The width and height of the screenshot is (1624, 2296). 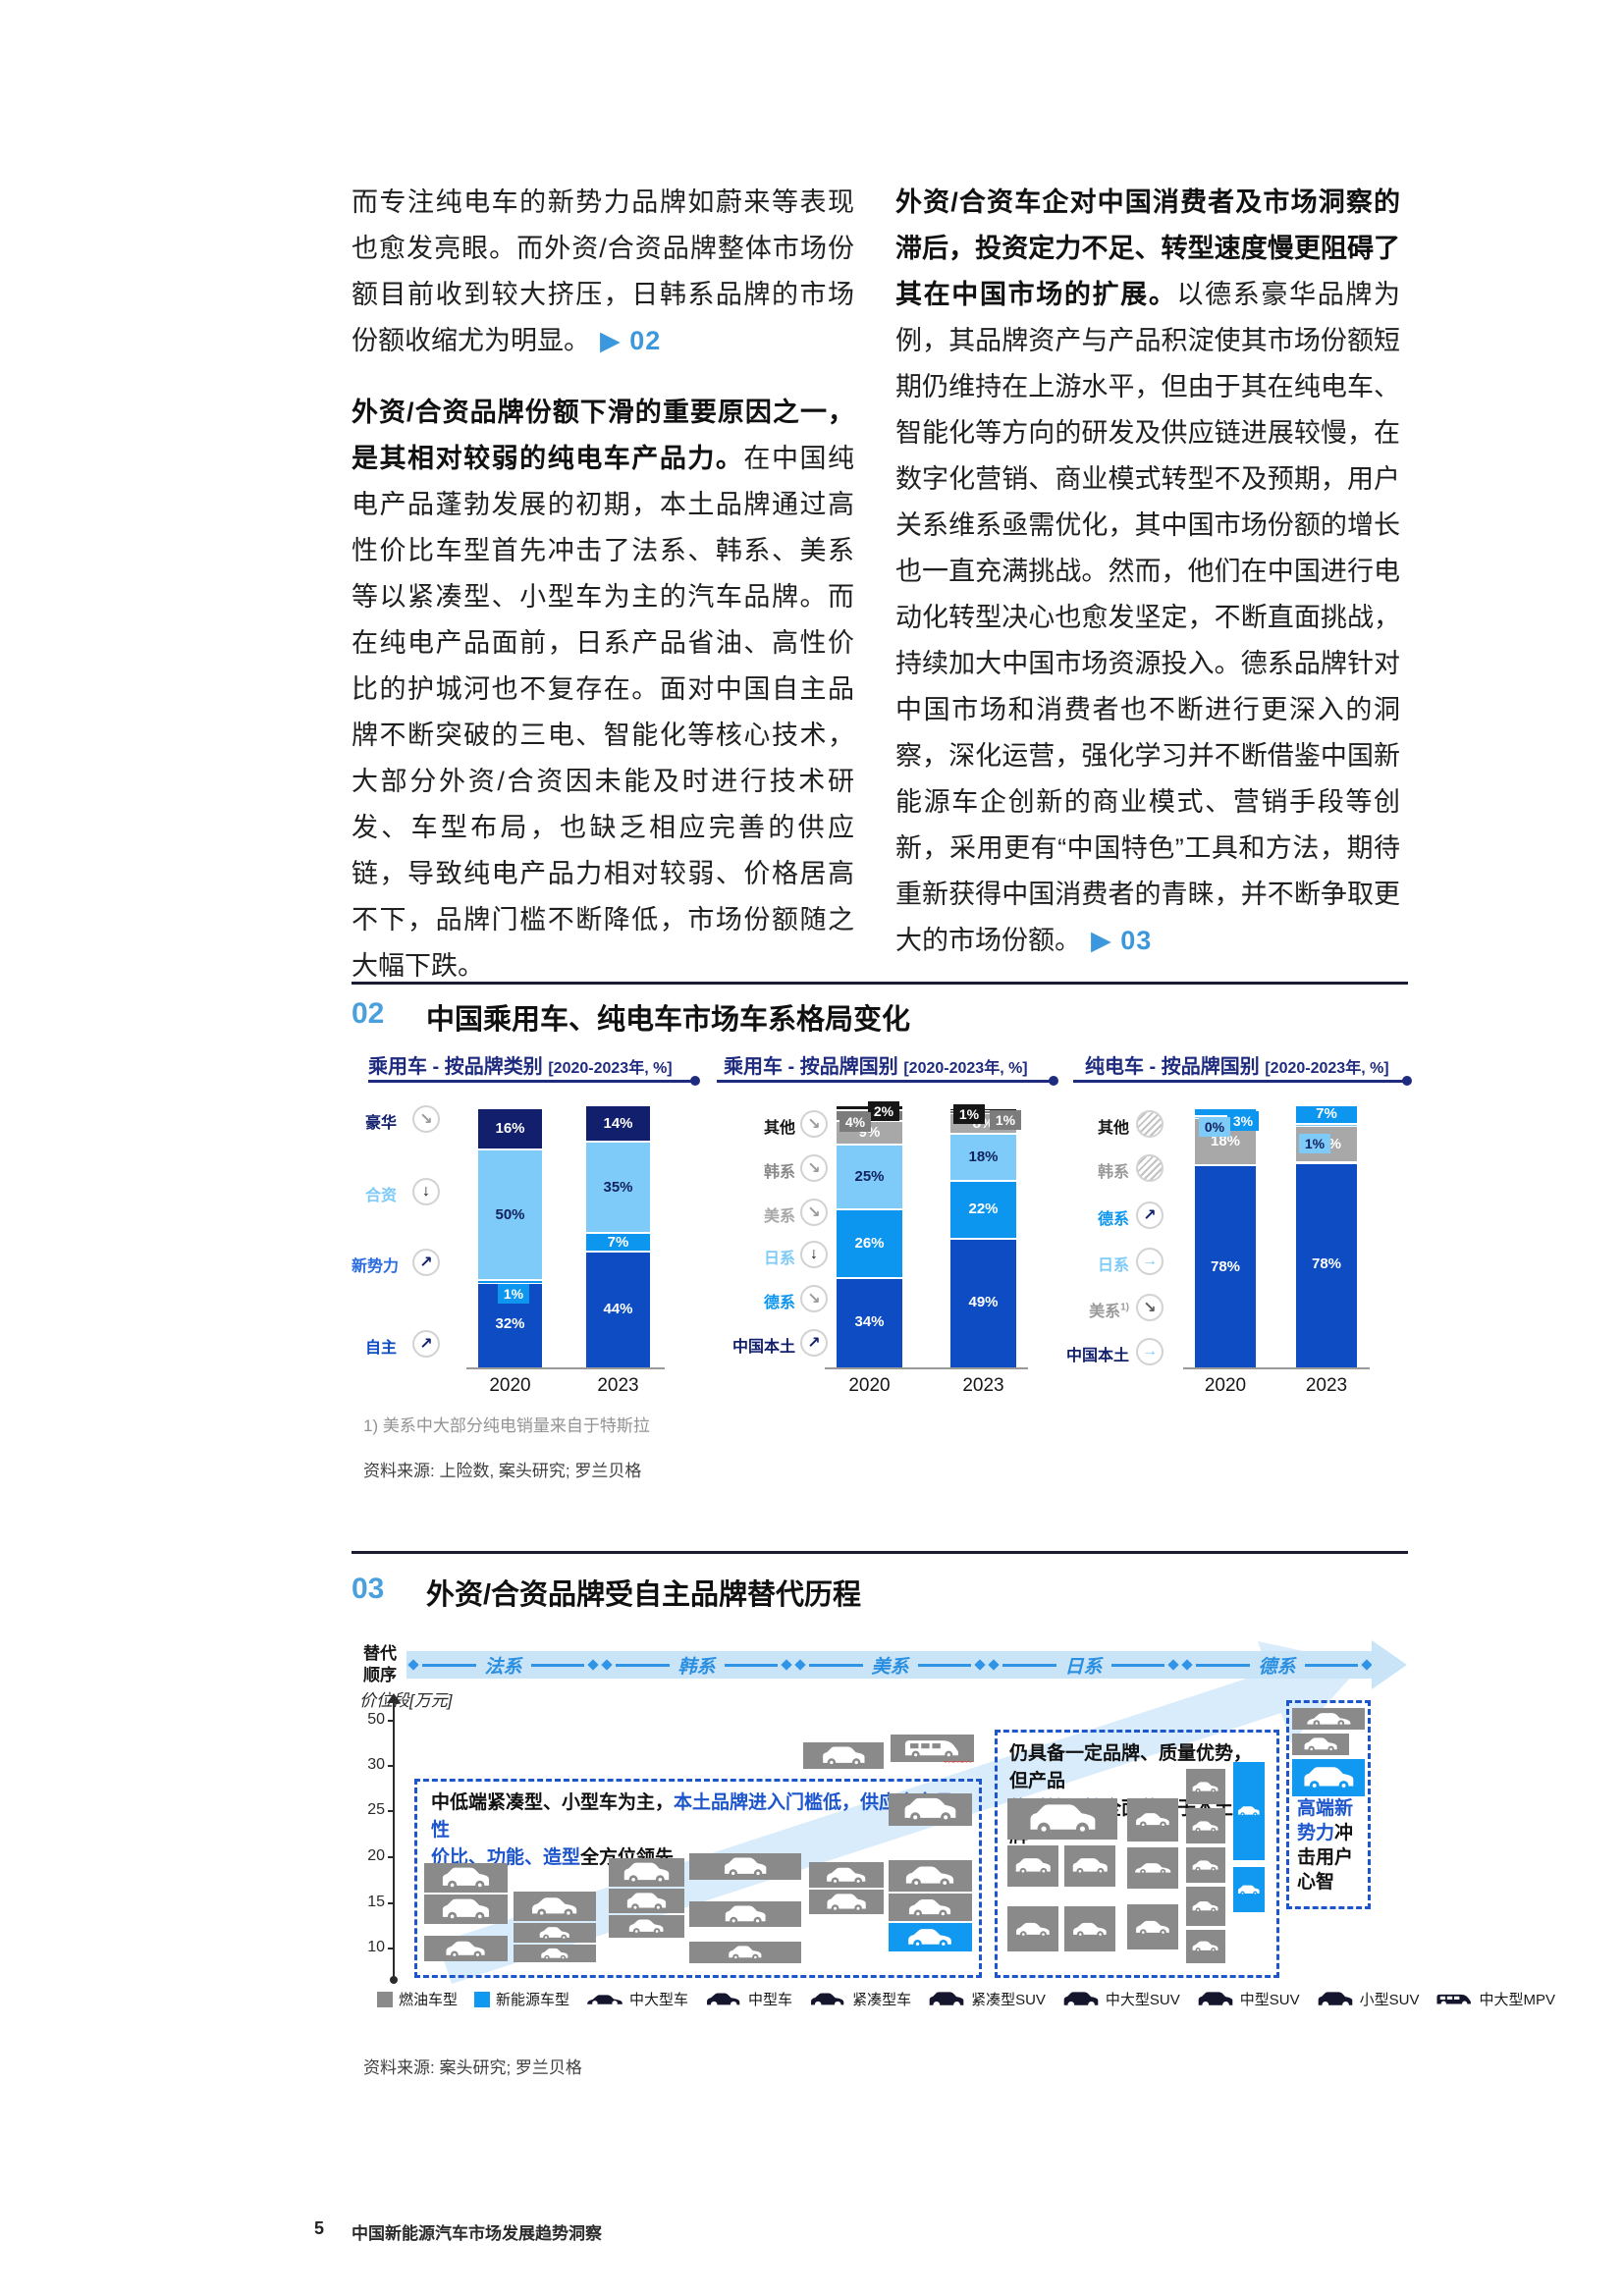 What do you see at coordinates (946, 1999) in the screenshot?
I see `legend-car-icon-csuv` at bounding box center [946, 1999].